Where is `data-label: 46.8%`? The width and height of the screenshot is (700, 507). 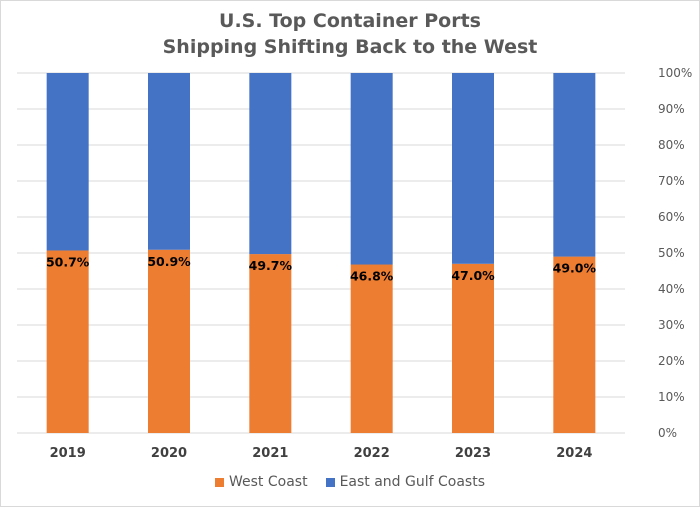 data-label: 46.8% is located at coordinates (372, 276).